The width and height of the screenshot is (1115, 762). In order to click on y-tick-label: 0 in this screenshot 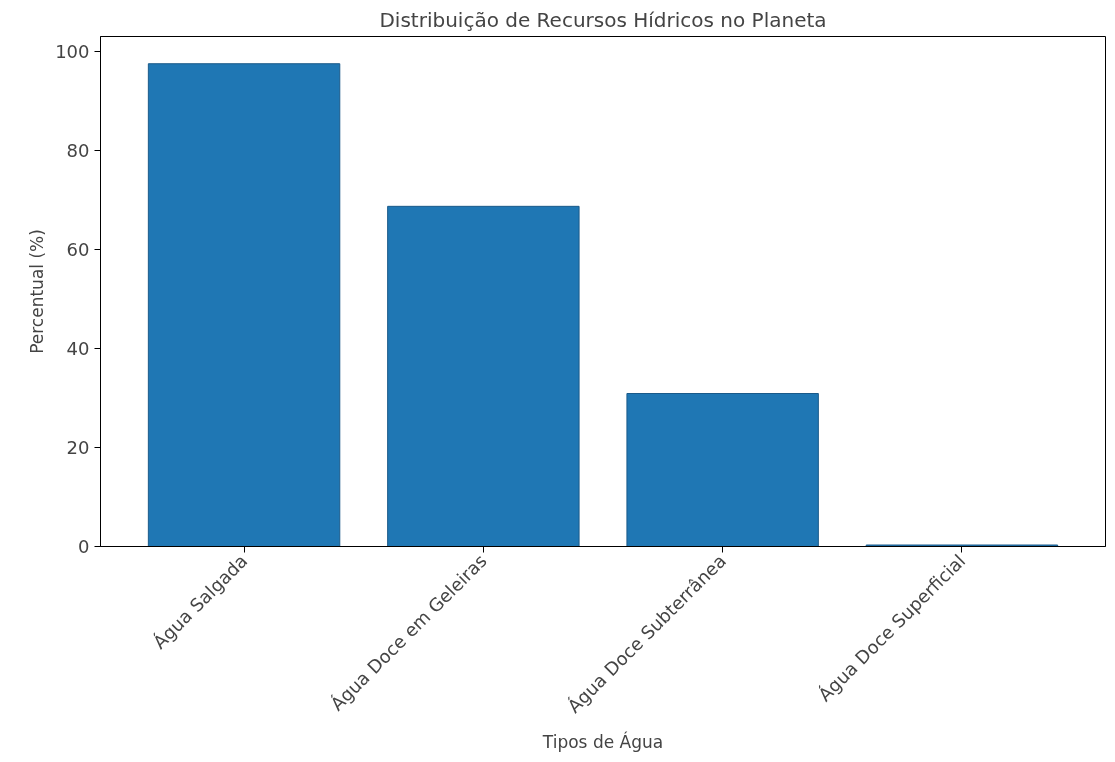, I will do `click(84, 546)`.